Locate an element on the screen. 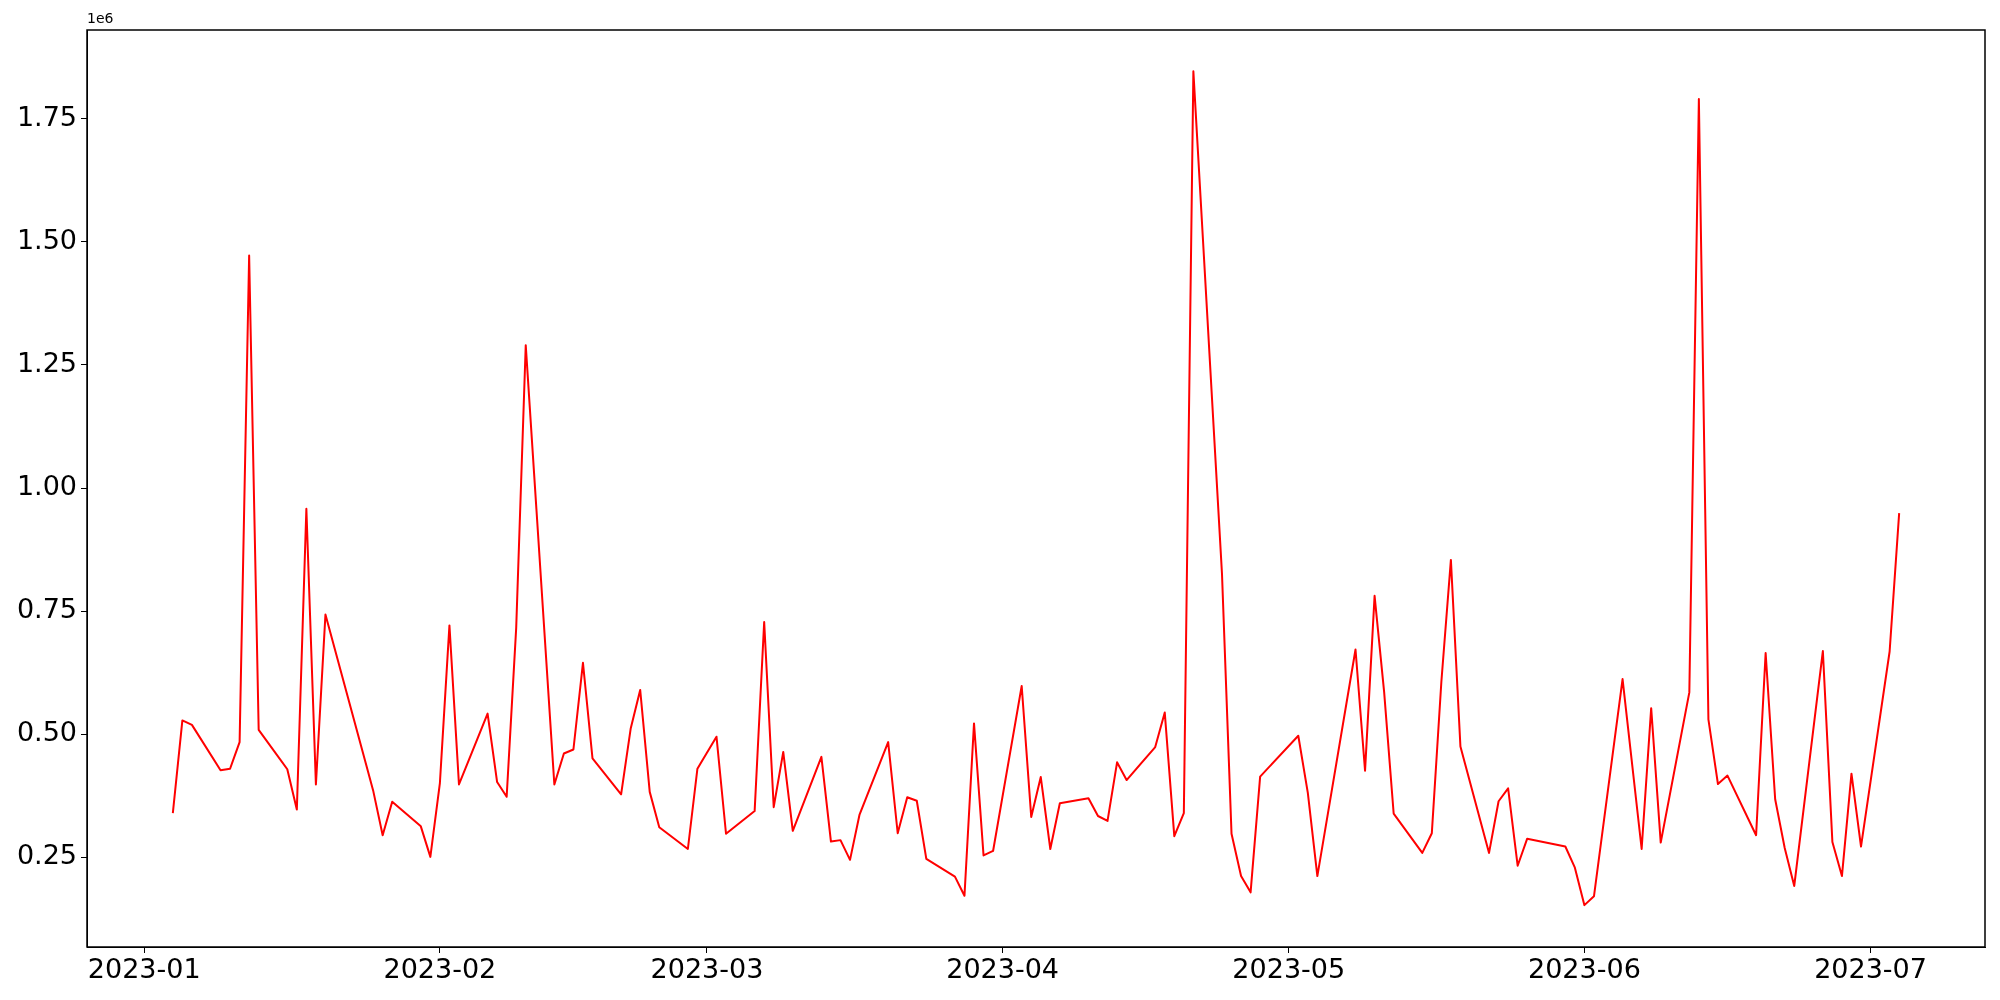  y-tick-label: 0.75 is located at coordinates (46, 609).